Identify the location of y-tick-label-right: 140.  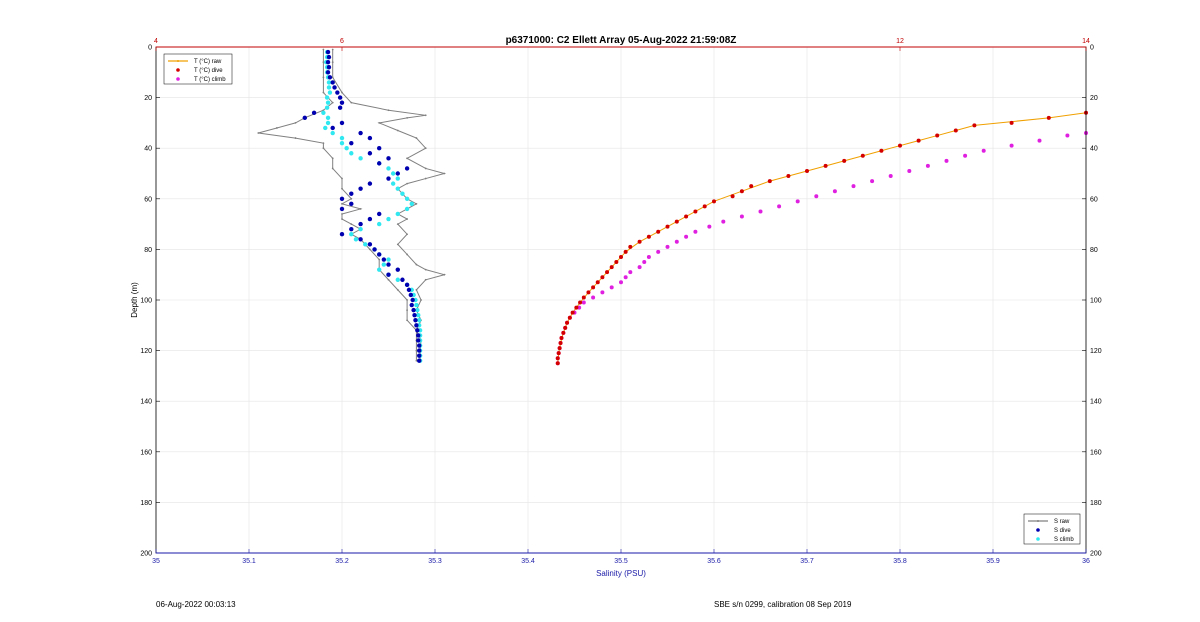
(1096, 402).